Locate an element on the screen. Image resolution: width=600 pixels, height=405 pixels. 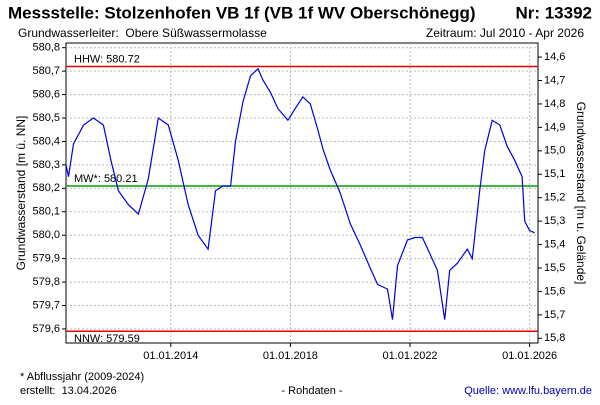
y2-tick-label: 14,8 is located at coordinates (554, 104).